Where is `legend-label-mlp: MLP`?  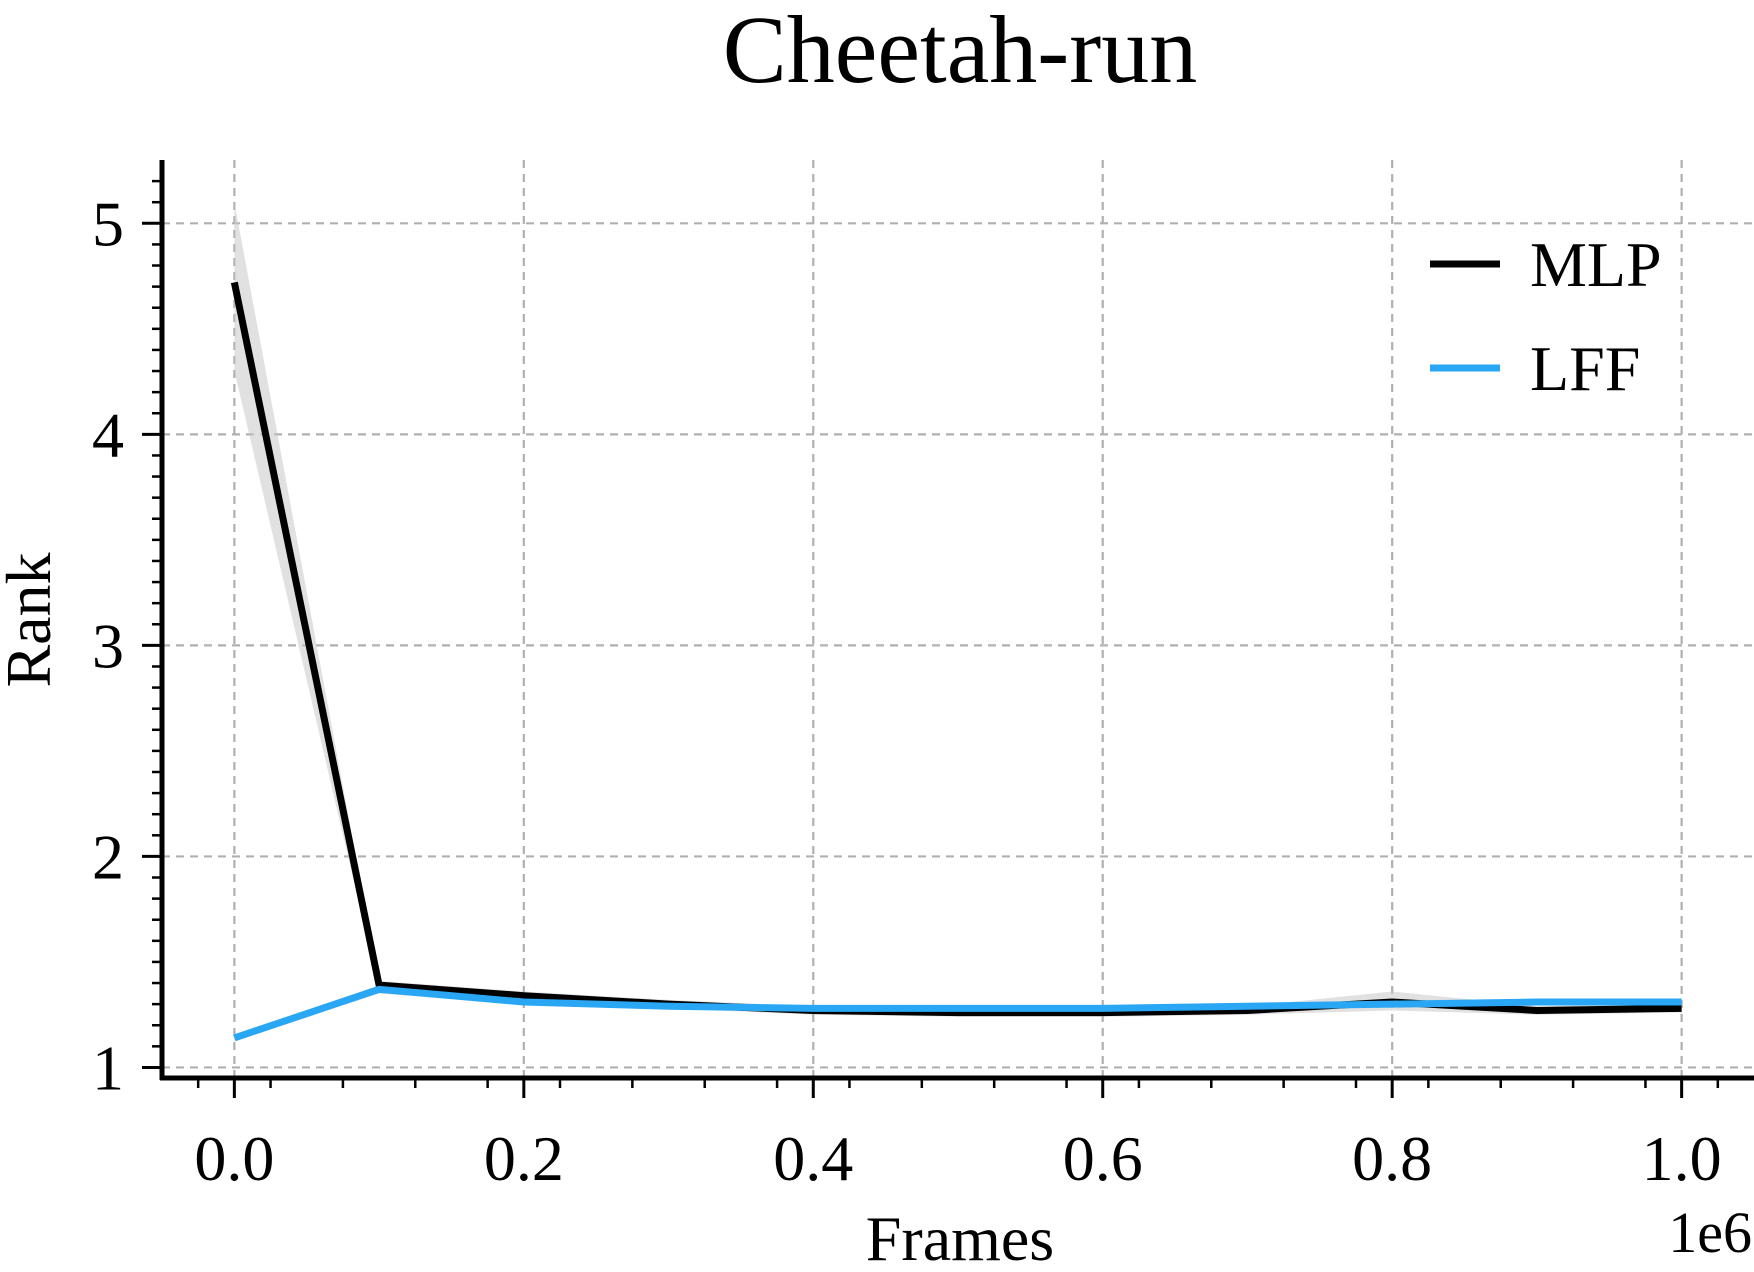
legend-label-mlp: MLP is located at coordinates (1596, 264).